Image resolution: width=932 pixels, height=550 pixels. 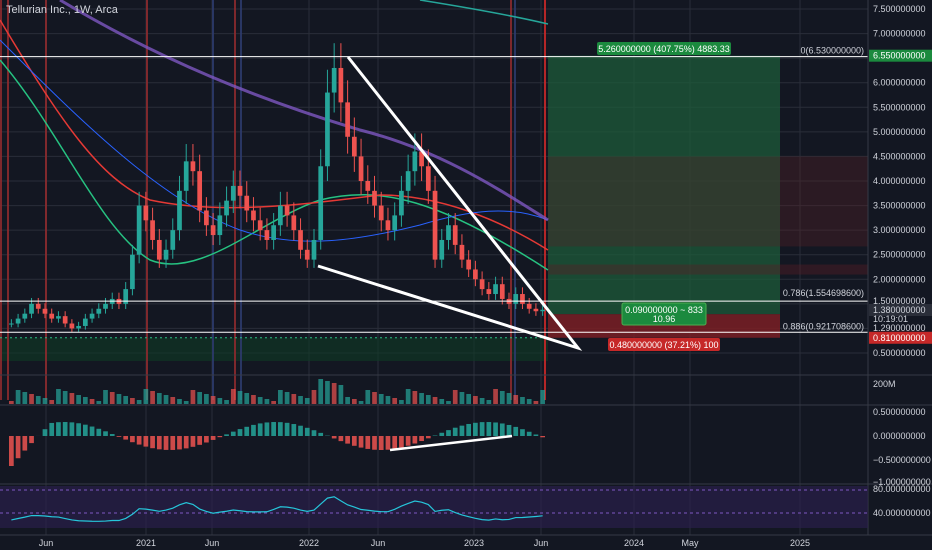 I want to click on price-tick-label: 5.500000000, so click(x=899, y=107).